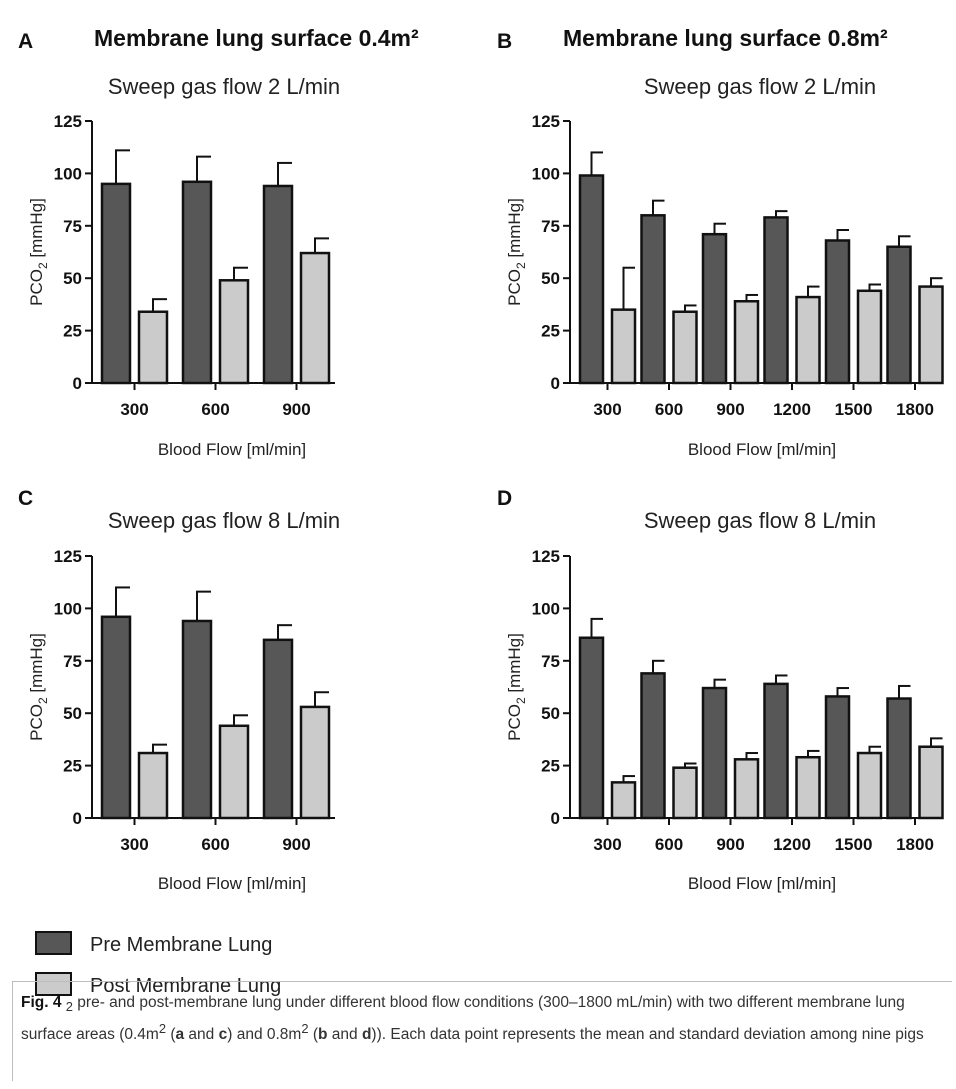  Describe the element at coordinates (68, 121) in the screenshot. I see `y-tick-label-a: 125` at that location.